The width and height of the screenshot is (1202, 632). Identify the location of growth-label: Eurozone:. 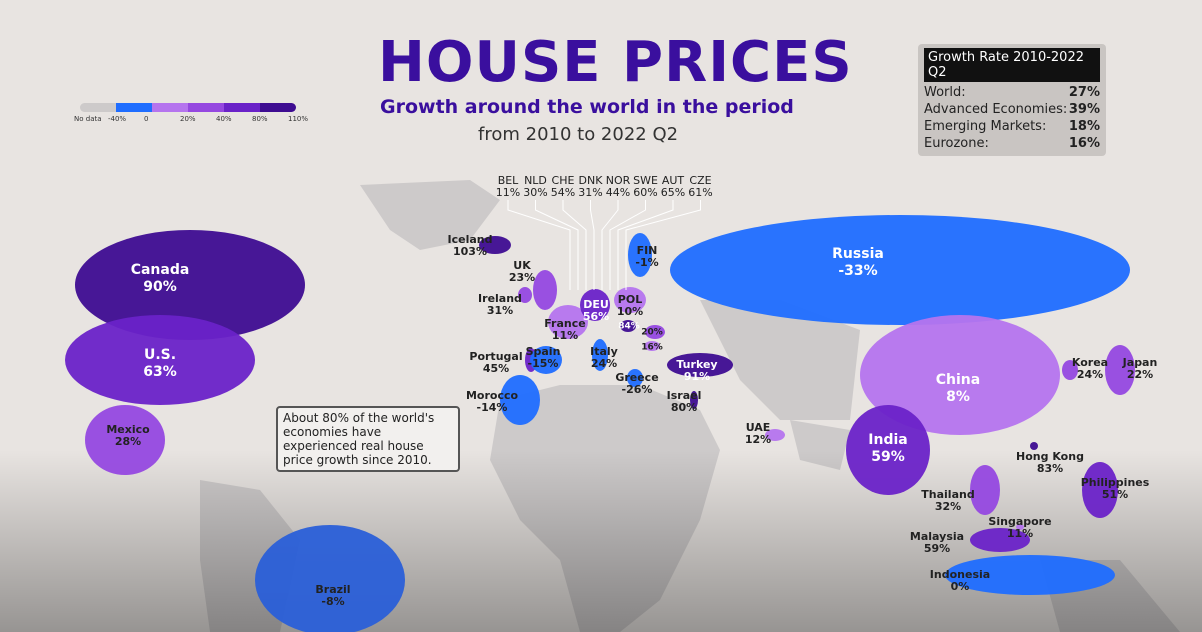
(956, 143).